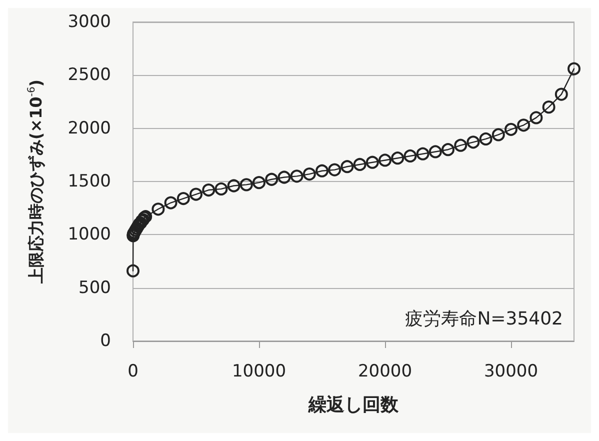 This screenshot has width=599, height=441. Describe the element at coordinates (36, 182) in the screenshot. I see `y-axis-title: 上限応力時のひずみ(×10-6)` at that location.